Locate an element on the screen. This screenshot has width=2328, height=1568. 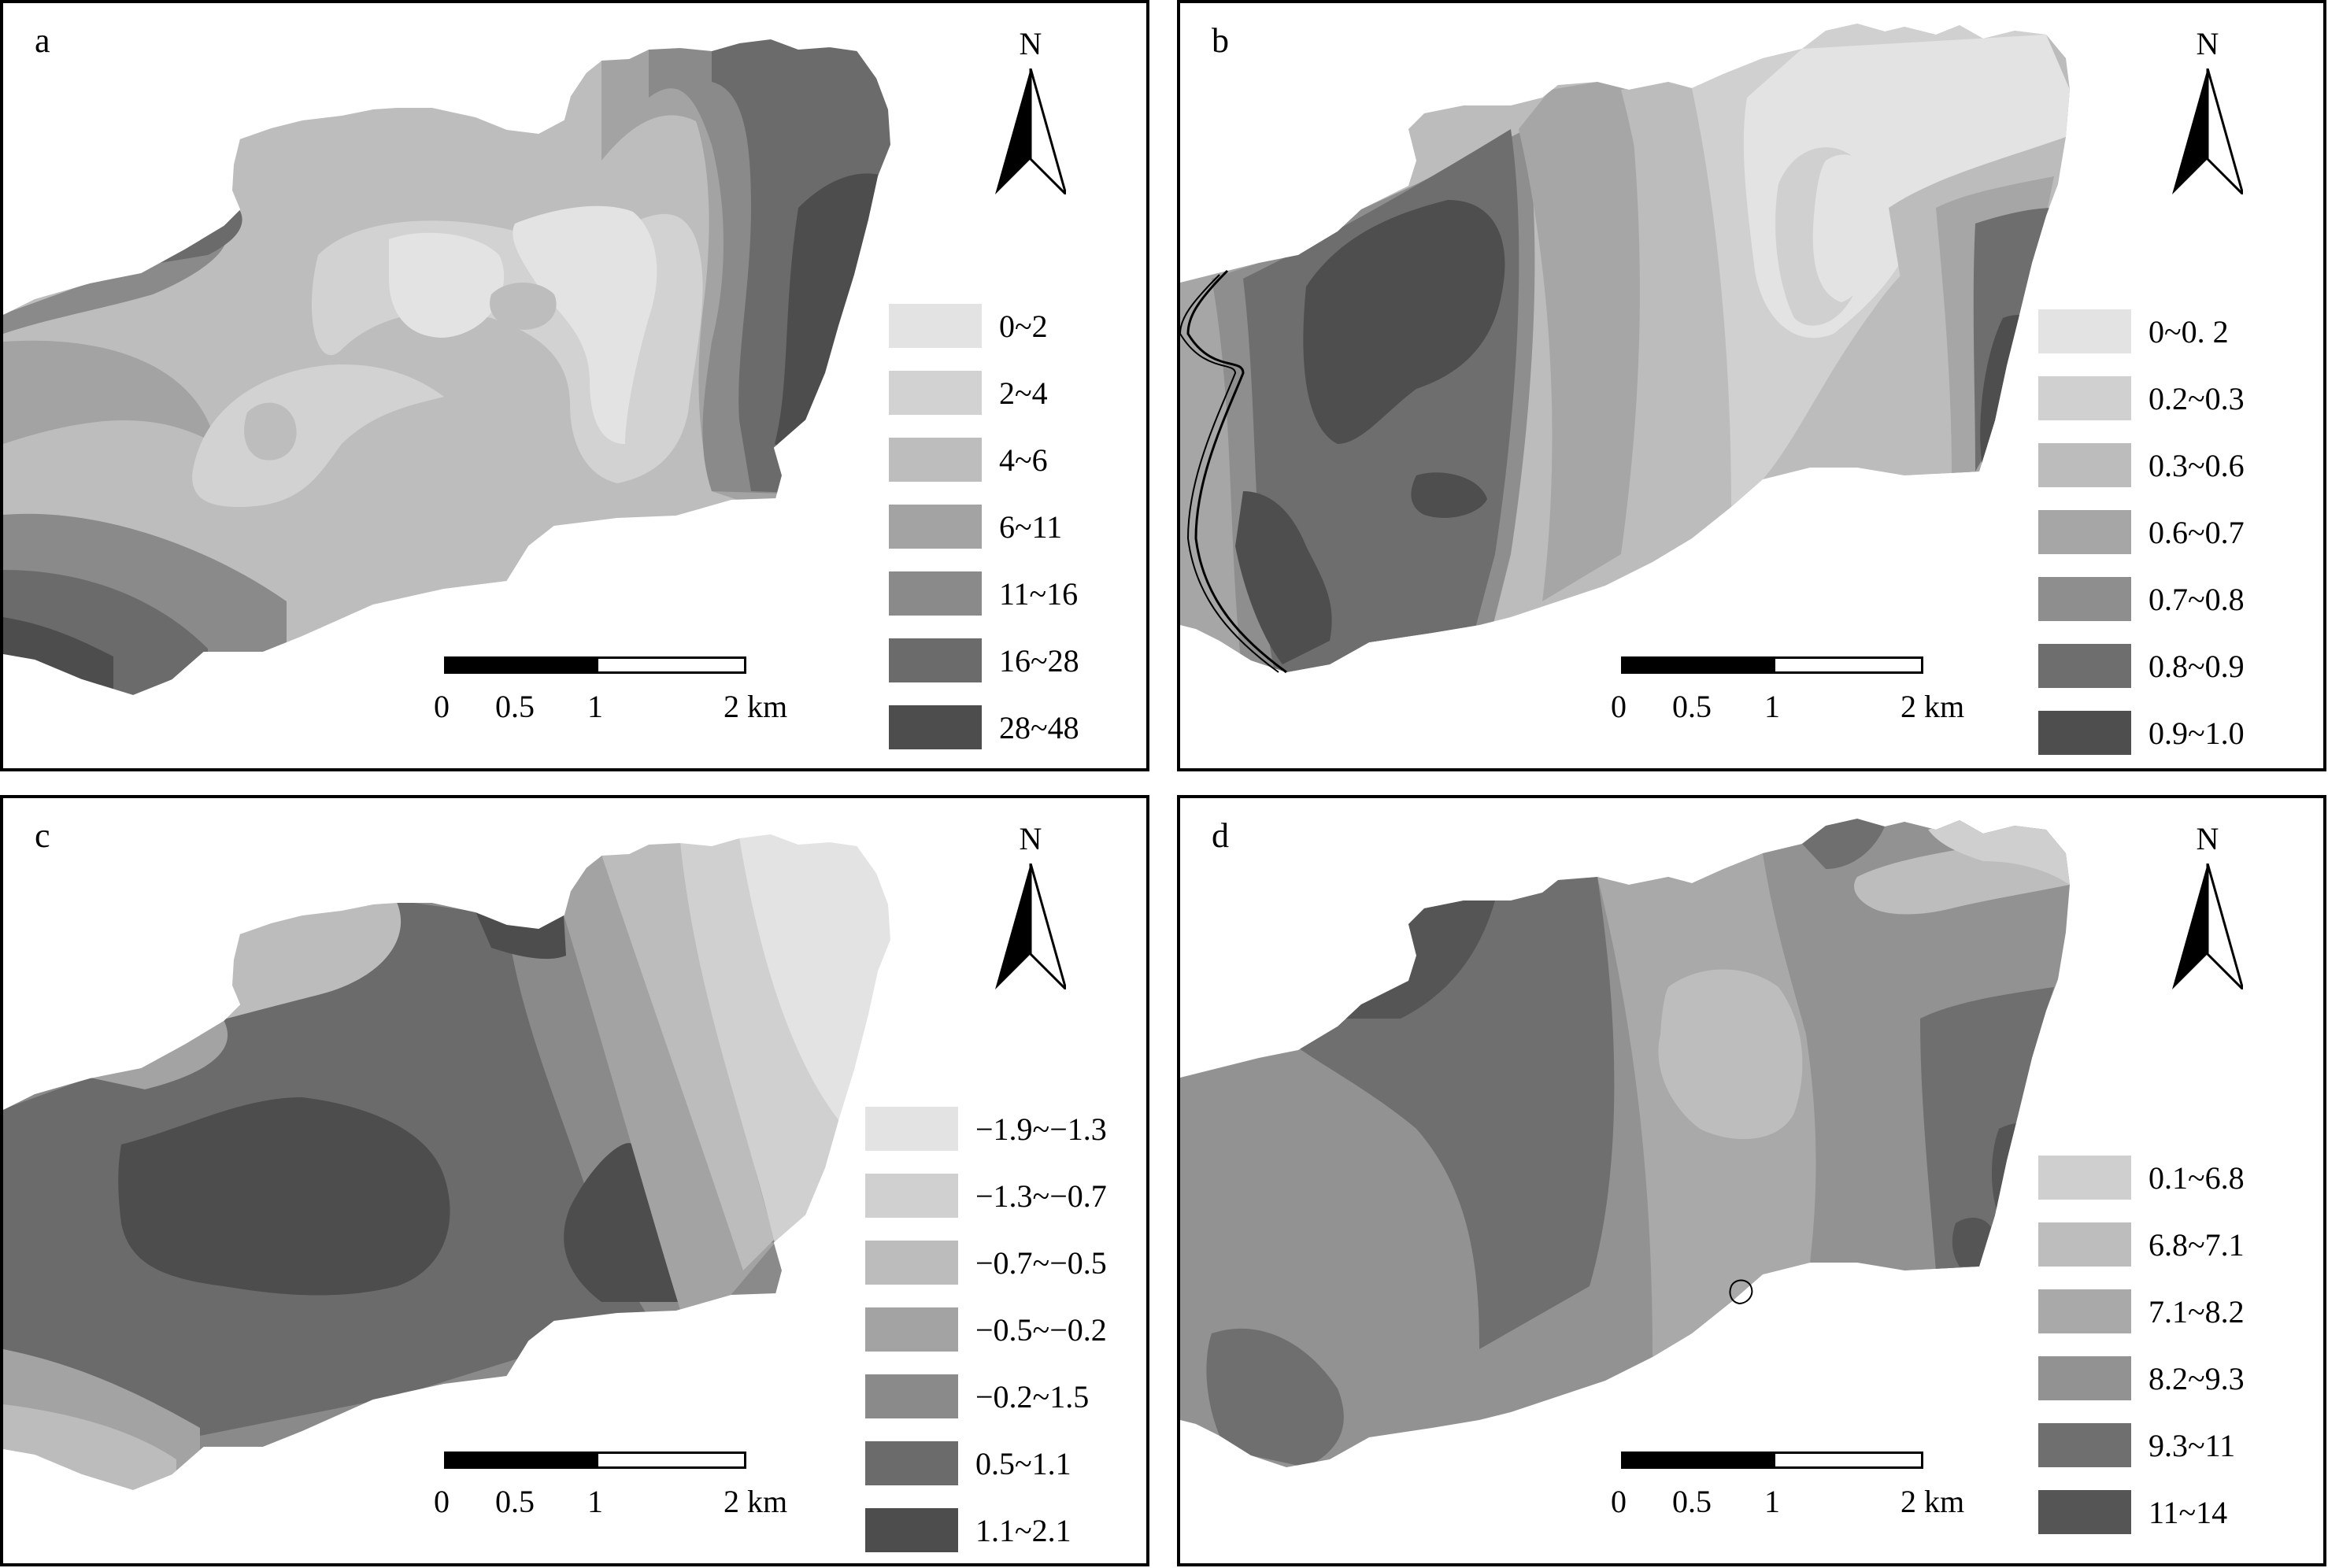
legend-label: 0.9~1.0 is located at coordinates (2196, 733).